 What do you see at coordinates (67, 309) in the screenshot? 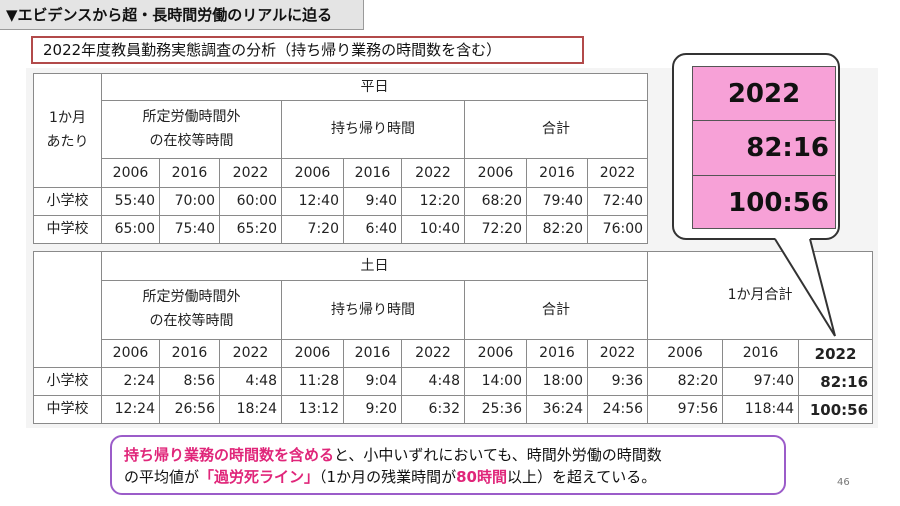
I see `row-header-empty` at bounding box center [67, 309].